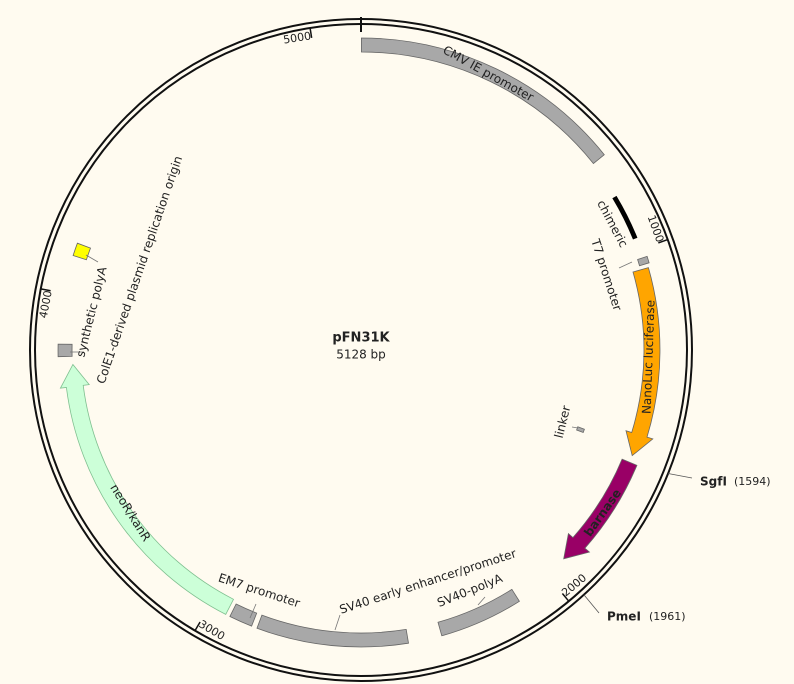 This screenshot has height=684, width=794. I want to click on tick-label: 5000, so click(297, 37).